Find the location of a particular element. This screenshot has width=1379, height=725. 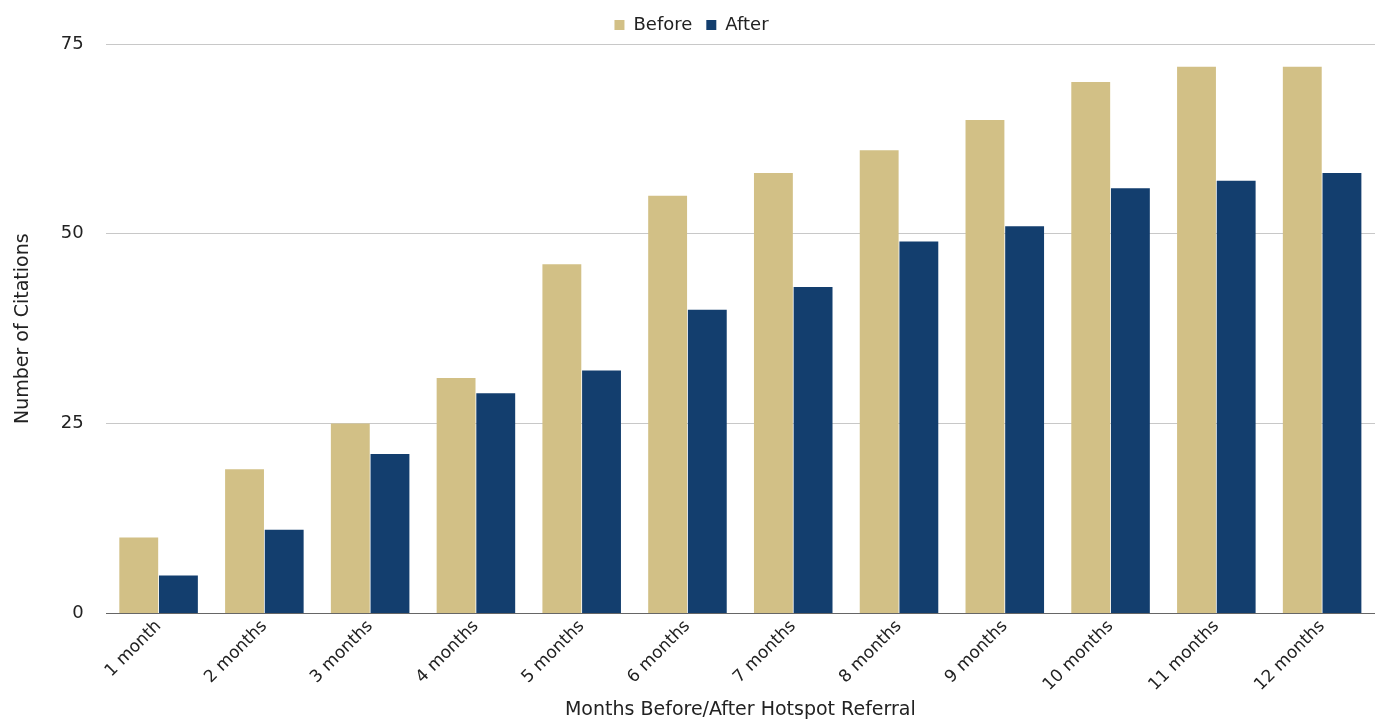

y-tick-label: 0 is located at coordinates (78, 612).